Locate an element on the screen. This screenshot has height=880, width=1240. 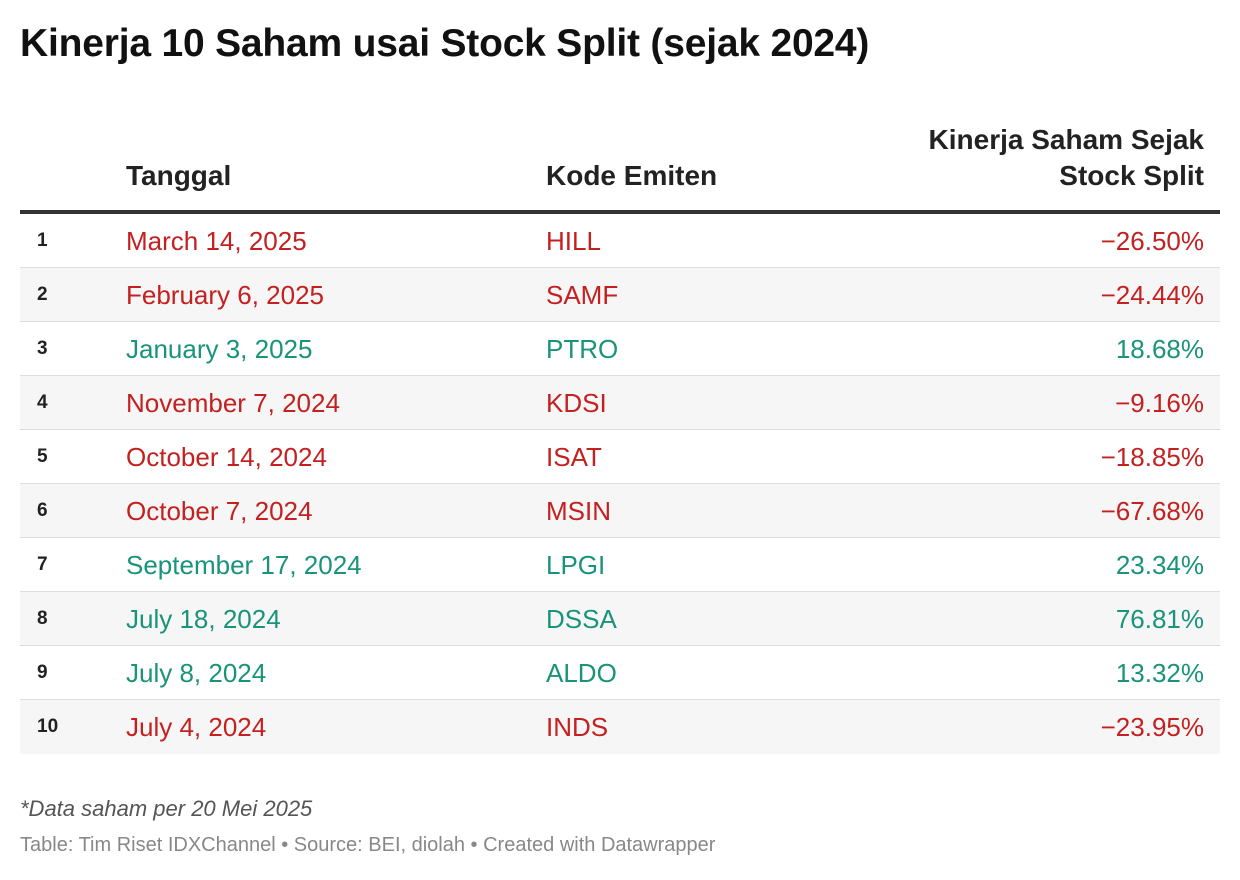
row-performance: 13.32% is located at coordinates (1159, 673).